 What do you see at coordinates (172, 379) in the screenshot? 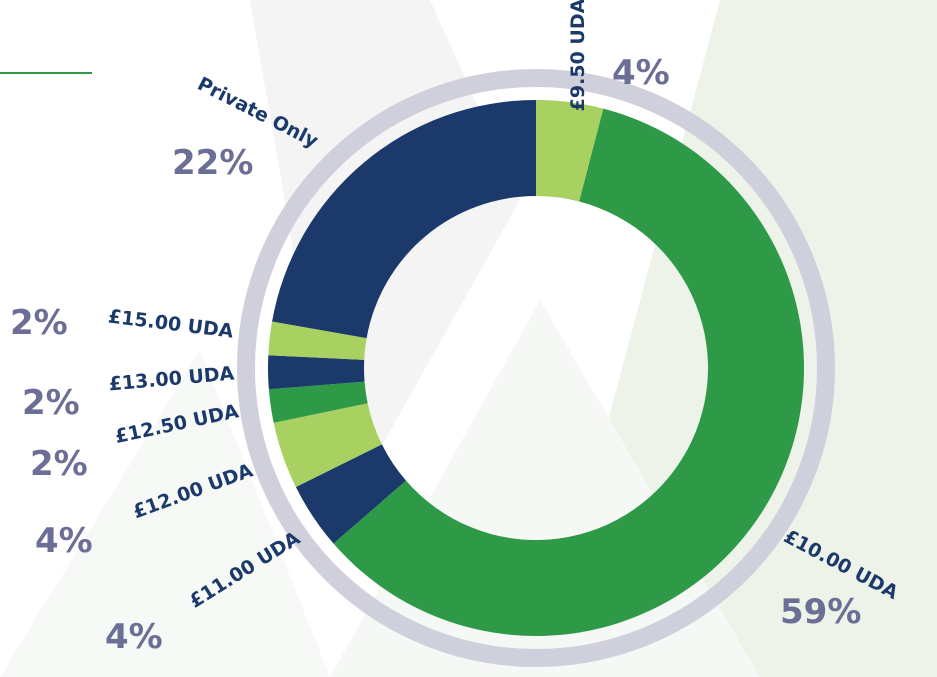
I see `segment-label: £13.00 UDA` at bounding box center [172, 379].